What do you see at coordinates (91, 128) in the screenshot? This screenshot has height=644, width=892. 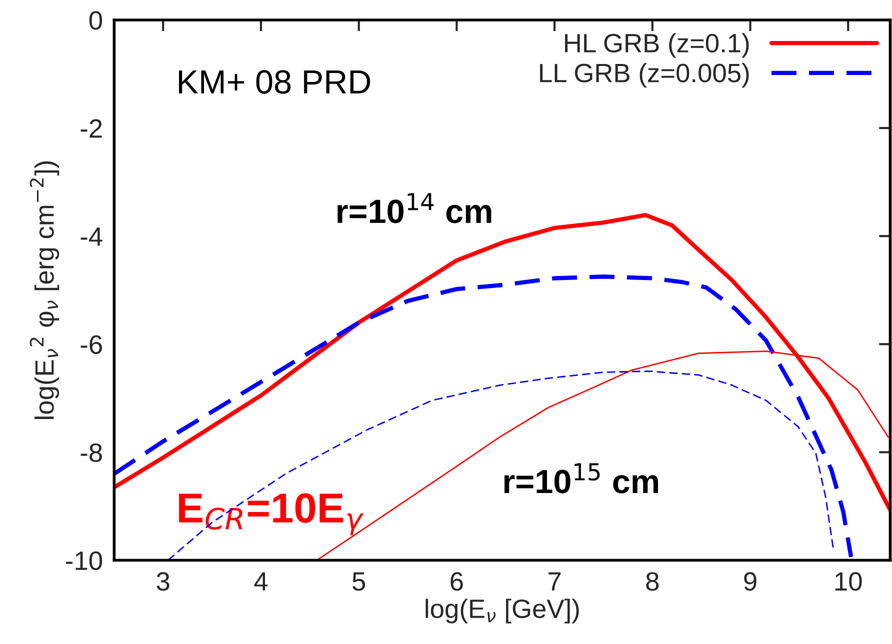 I see `y-tick-label: -2` at bounding box center [91, 128].